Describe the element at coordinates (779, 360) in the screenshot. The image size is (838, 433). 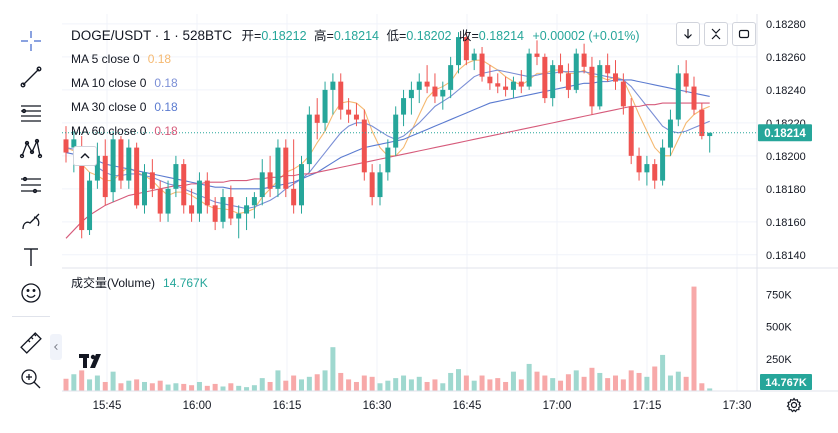
I see `volume-tick-label: 250K` at that location.